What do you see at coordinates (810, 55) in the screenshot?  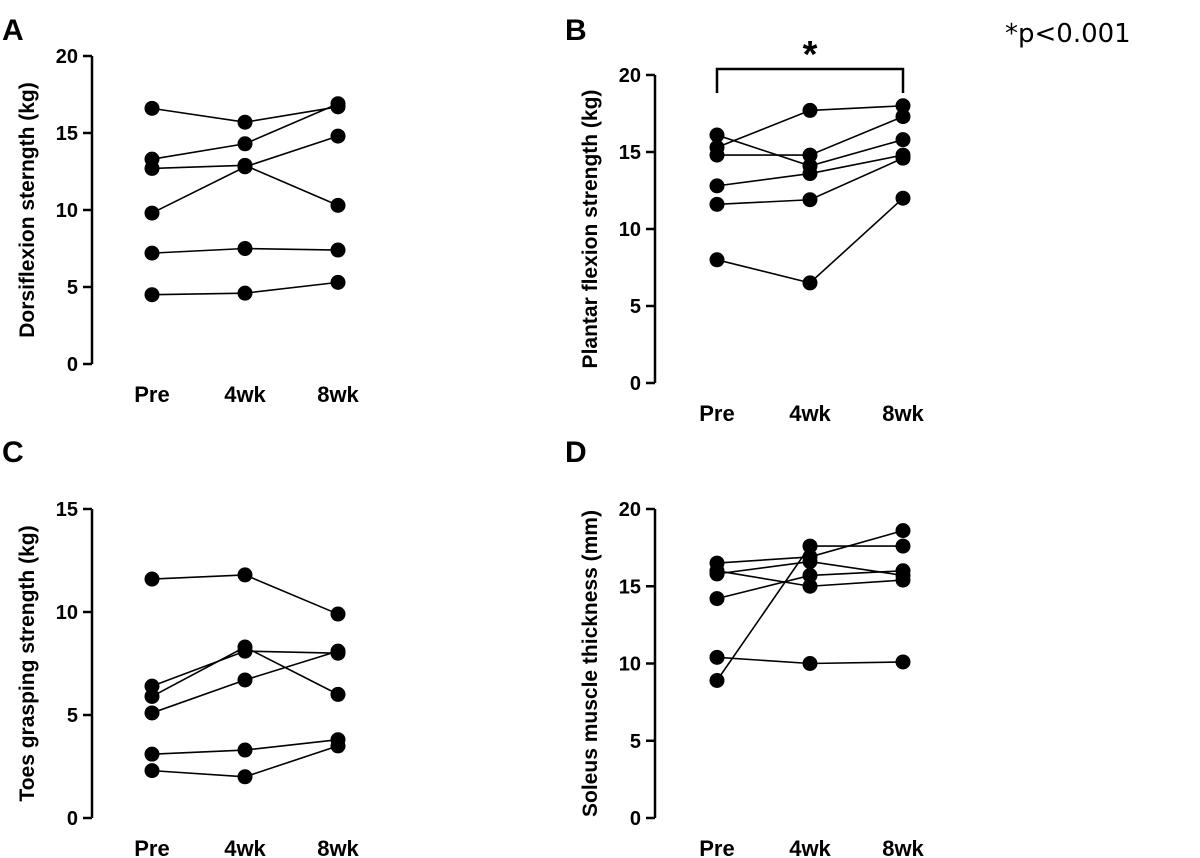 I see `significance-star: *` at bounding box center [810, 55].